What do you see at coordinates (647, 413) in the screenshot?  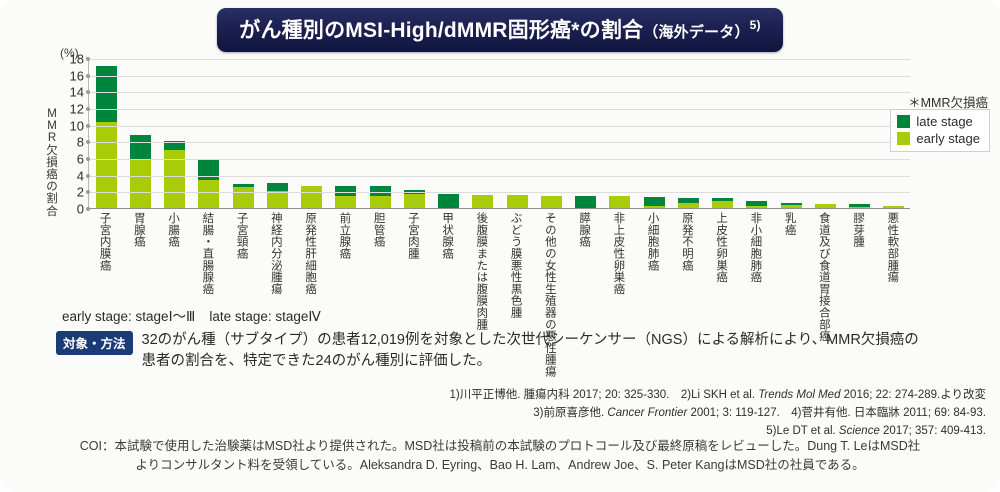 I see `ref2-journal: Cancer Frontier` at bounding box center [647, 413].